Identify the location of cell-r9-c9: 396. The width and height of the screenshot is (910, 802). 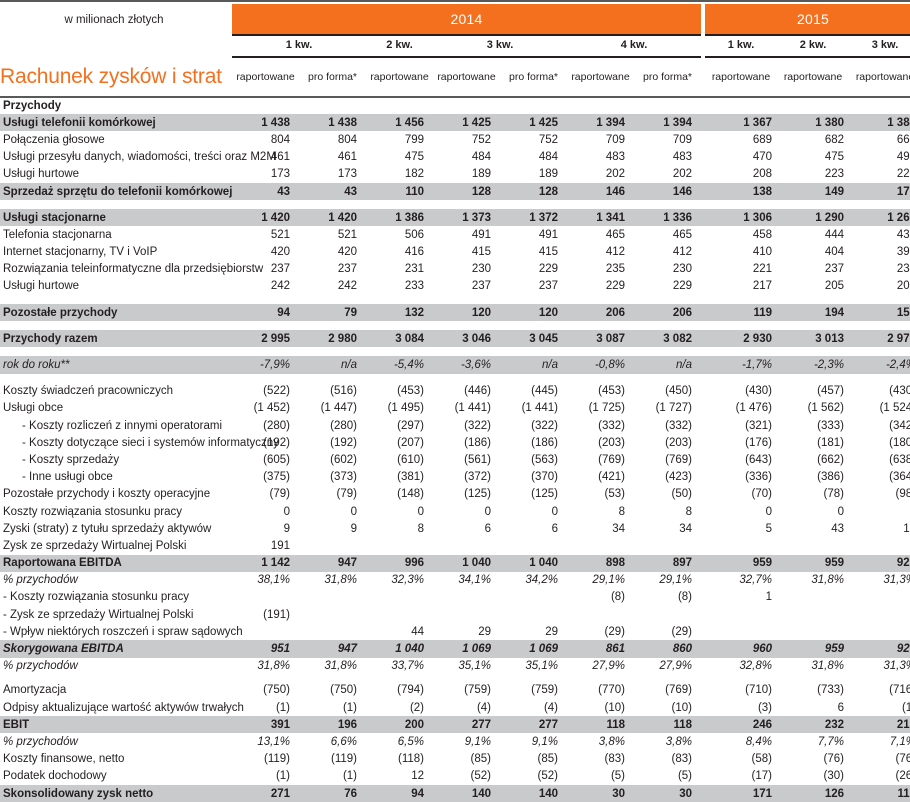
(903, 252).